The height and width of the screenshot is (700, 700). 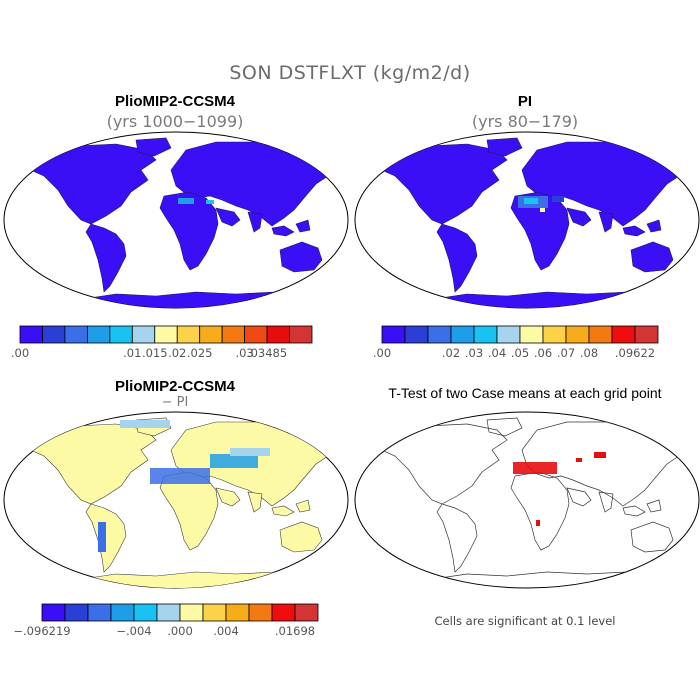 What do you see at coordinates (200, 353) in the screenshot?
I see `colorbar-tick-label: .025` at bounding box center [200, 353].